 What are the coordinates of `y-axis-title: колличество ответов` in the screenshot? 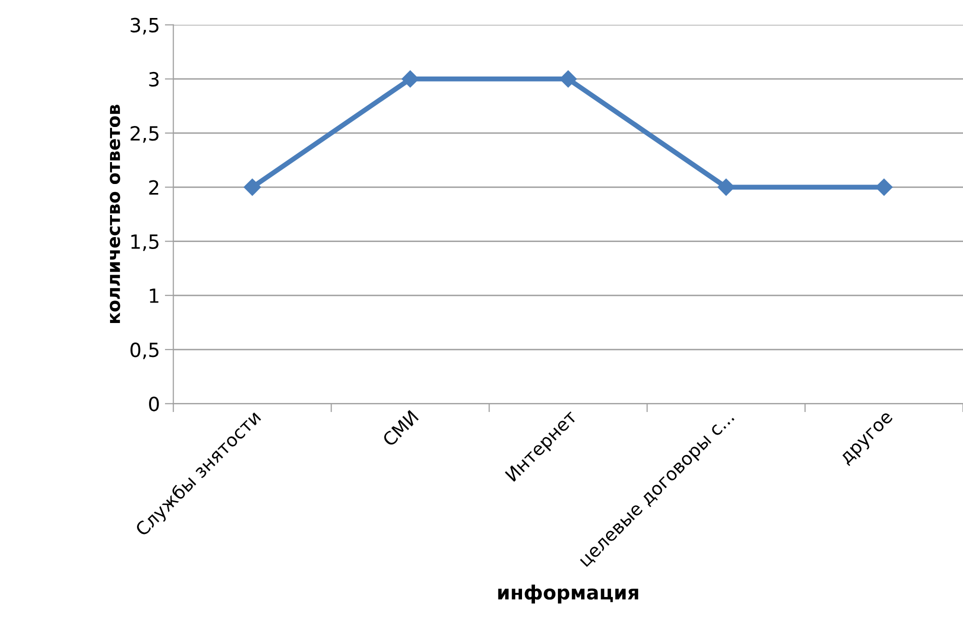 It's located at (115, 213).